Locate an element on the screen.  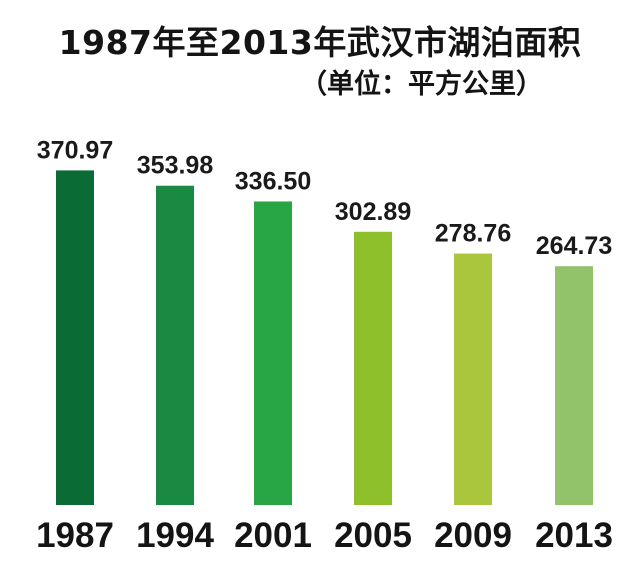
chart-subtitle: （单位：平方公里） is located at coordinates (421, 84).